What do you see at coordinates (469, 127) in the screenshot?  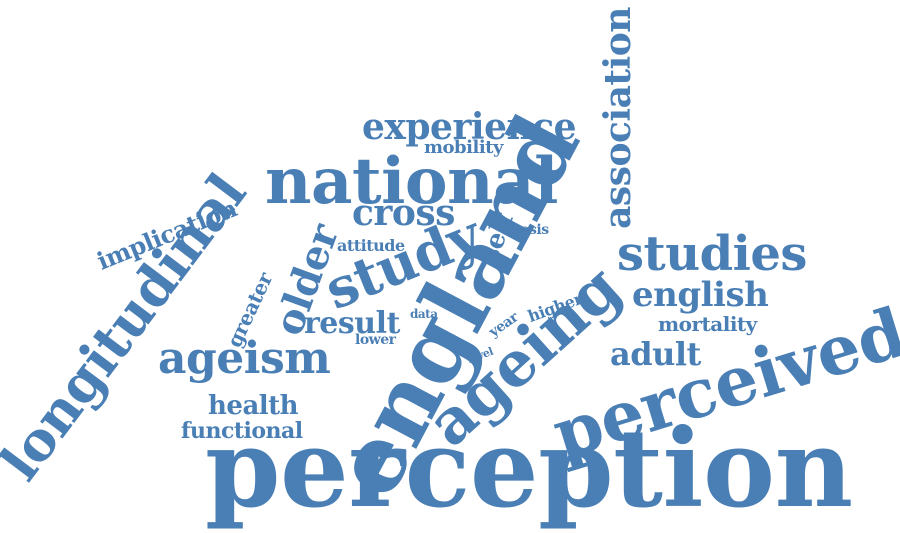 I see `word-experience: experience` at bounding box center [469, 127].